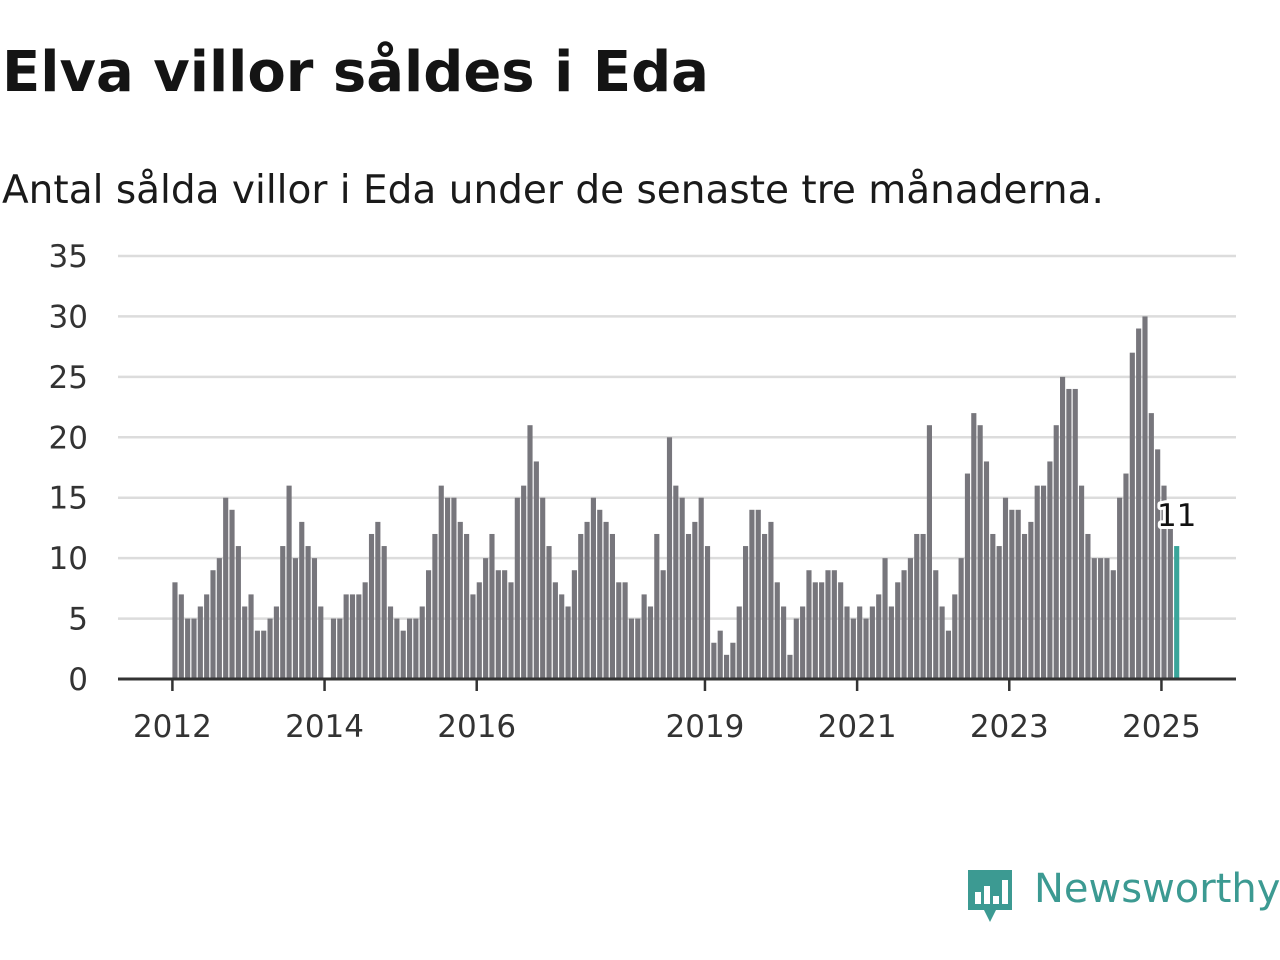 Image resolution: width=1280 pixels, height=960 pixels. I want to click on brand-name: Newsworthy, so click(1157, 889).